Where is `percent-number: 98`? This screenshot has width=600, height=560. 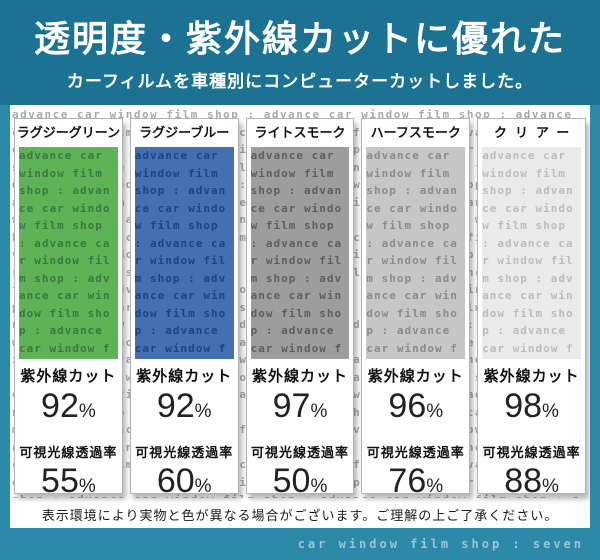 percent-number: 98 is located at coordinates (523, 406).